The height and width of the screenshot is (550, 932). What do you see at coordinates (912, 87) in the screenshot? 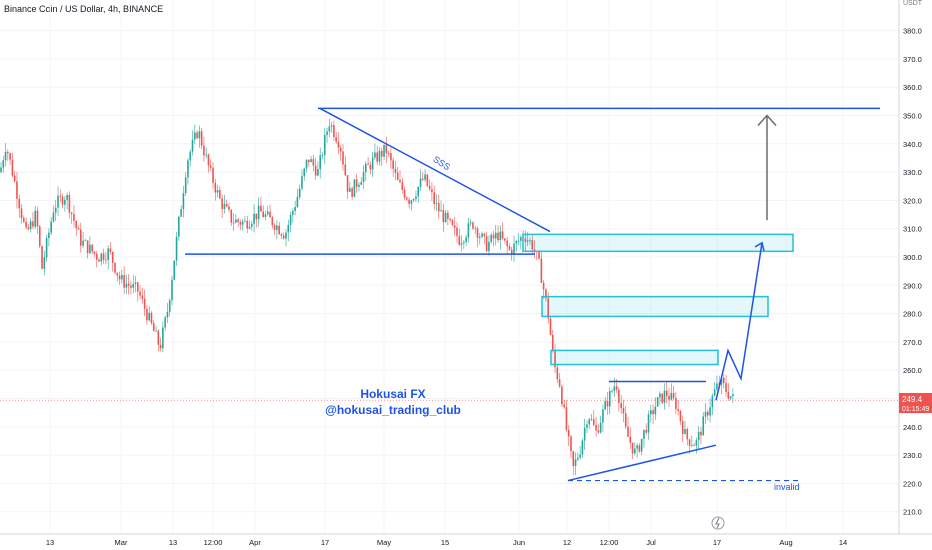
I see `price-tick-label: 360.0` at bounding box center [912, 87].